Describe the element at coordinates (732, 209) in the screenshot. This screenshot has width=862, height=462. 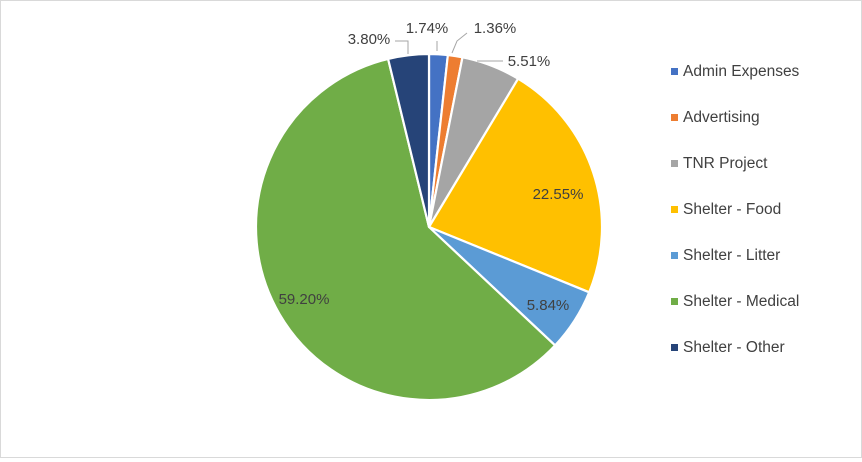
I see `legend-label-shelter-food: Shelter - Food` at that location.